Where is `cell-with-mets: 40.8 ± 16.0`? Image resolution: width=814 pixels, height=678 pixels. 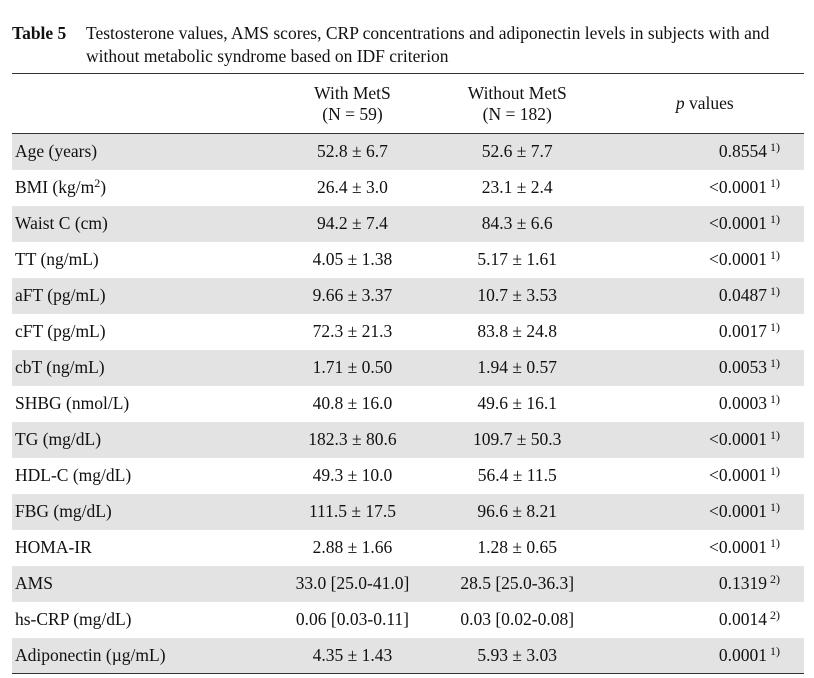 cell-with-mets: 40.8 ± 16.0 is located at coordinates (352, 403).